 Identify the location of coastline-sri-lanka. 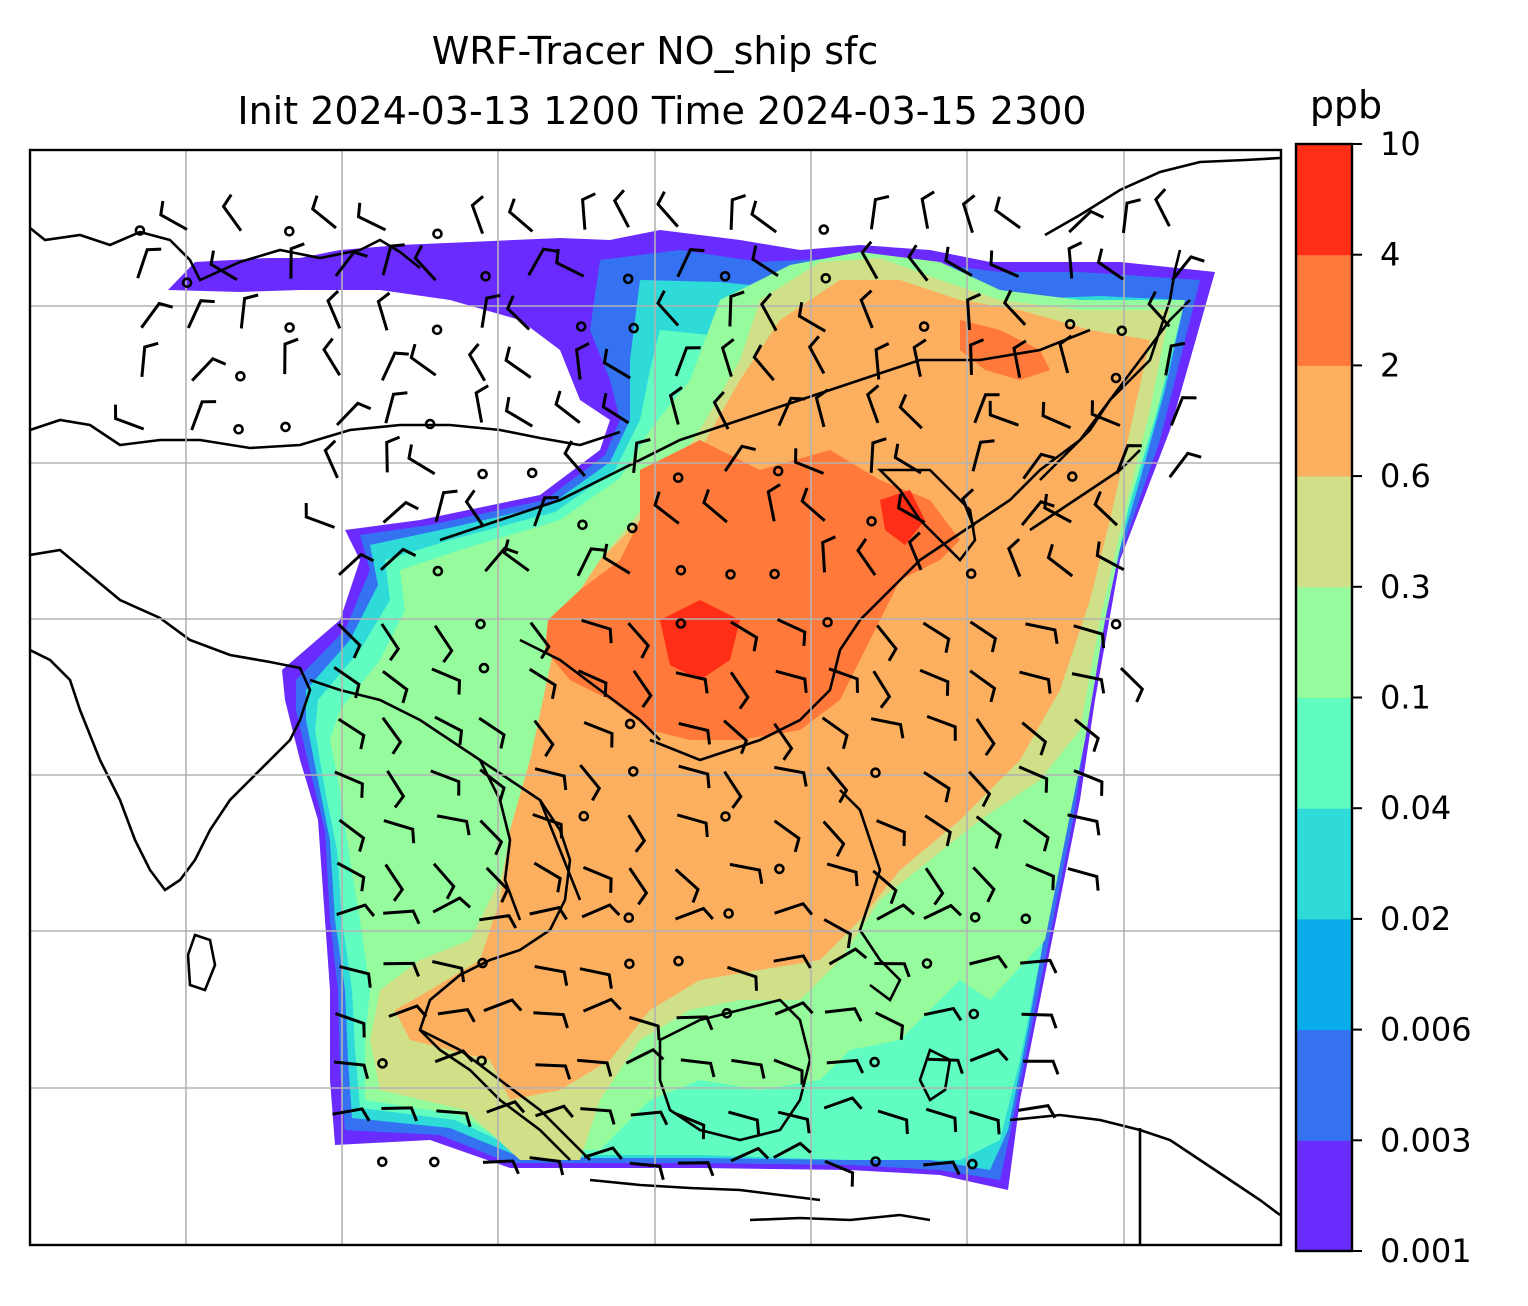
(201, 962).